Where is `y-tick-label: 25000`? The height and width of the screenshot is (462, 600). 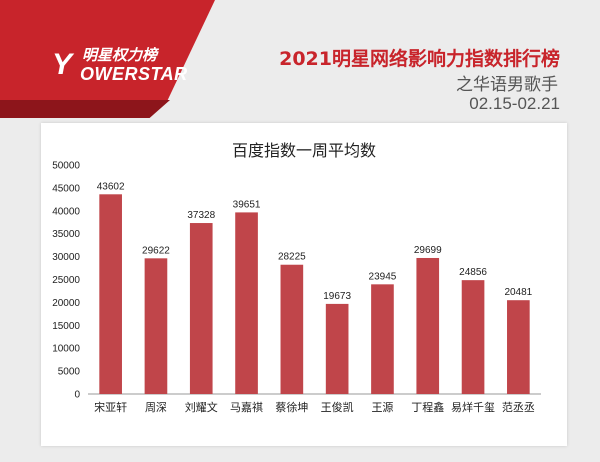 y-tick-label: 25000 is located at coordinates (66, 280).